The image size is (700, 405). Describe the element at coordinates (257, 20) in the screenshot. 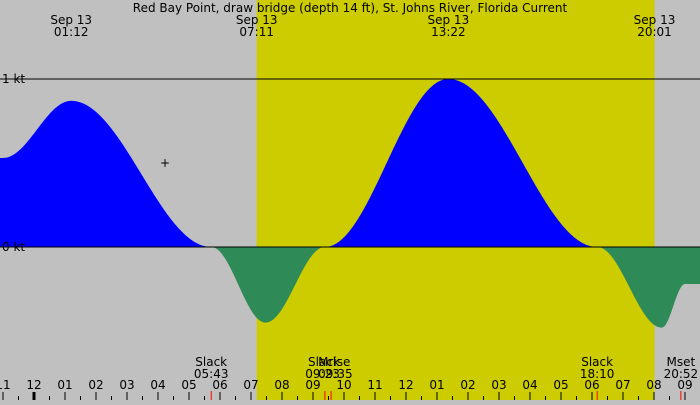

I see `top-event-date-1: Sep 13` at that location.